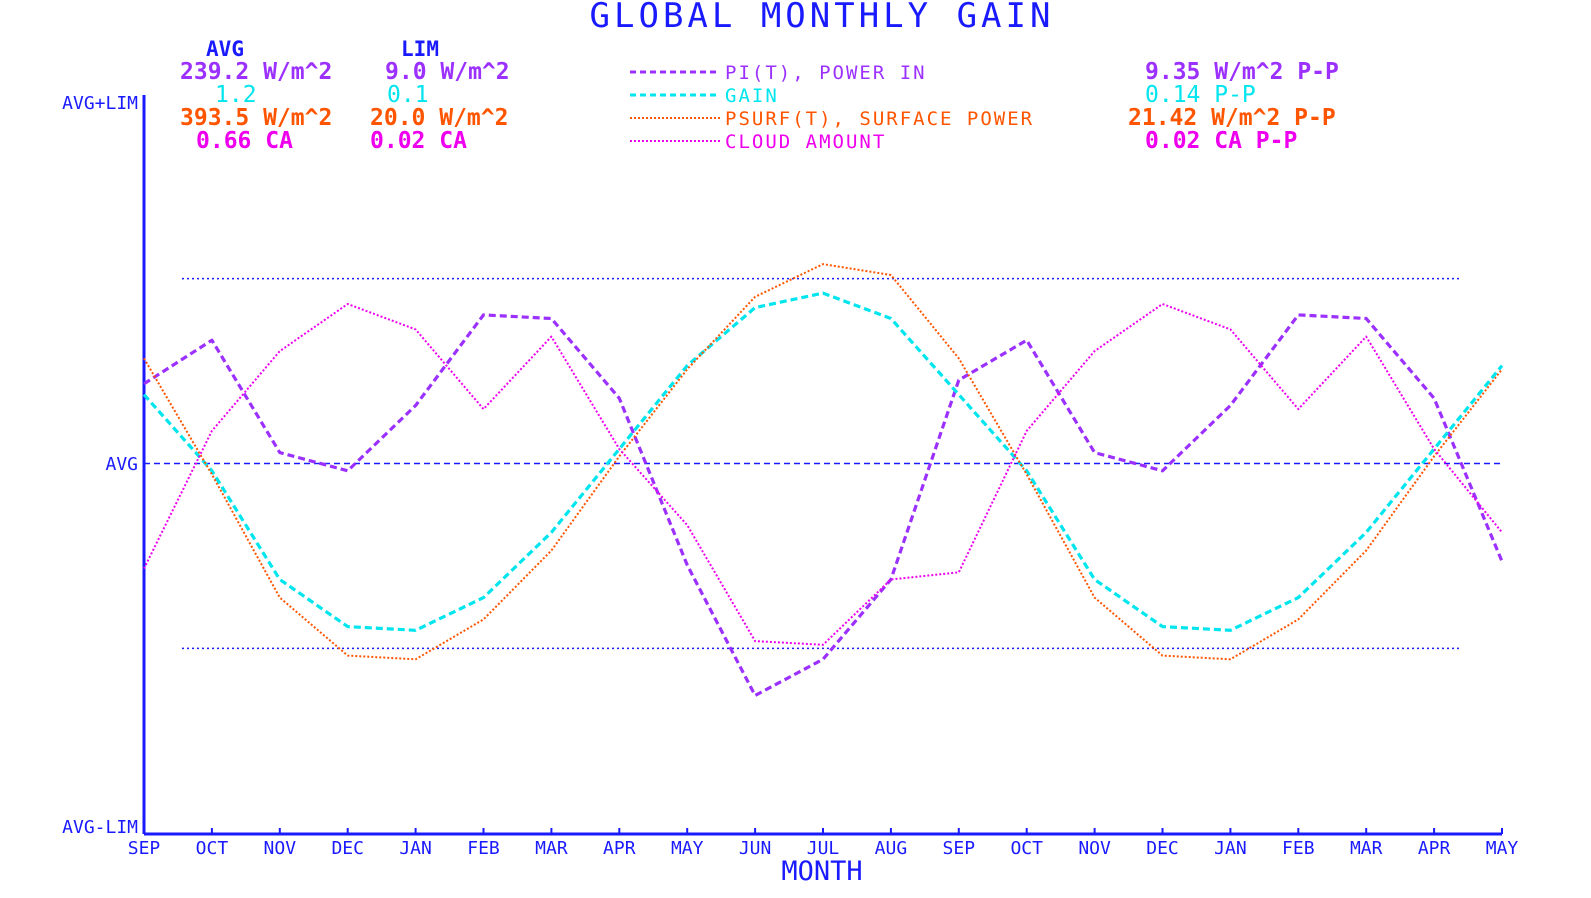 The image size is (1591, 898). Describe the element at coordinates (447, 72) in the screenshot. I see `legend-lim-power-in: 9.0 W/m^2` at that location.